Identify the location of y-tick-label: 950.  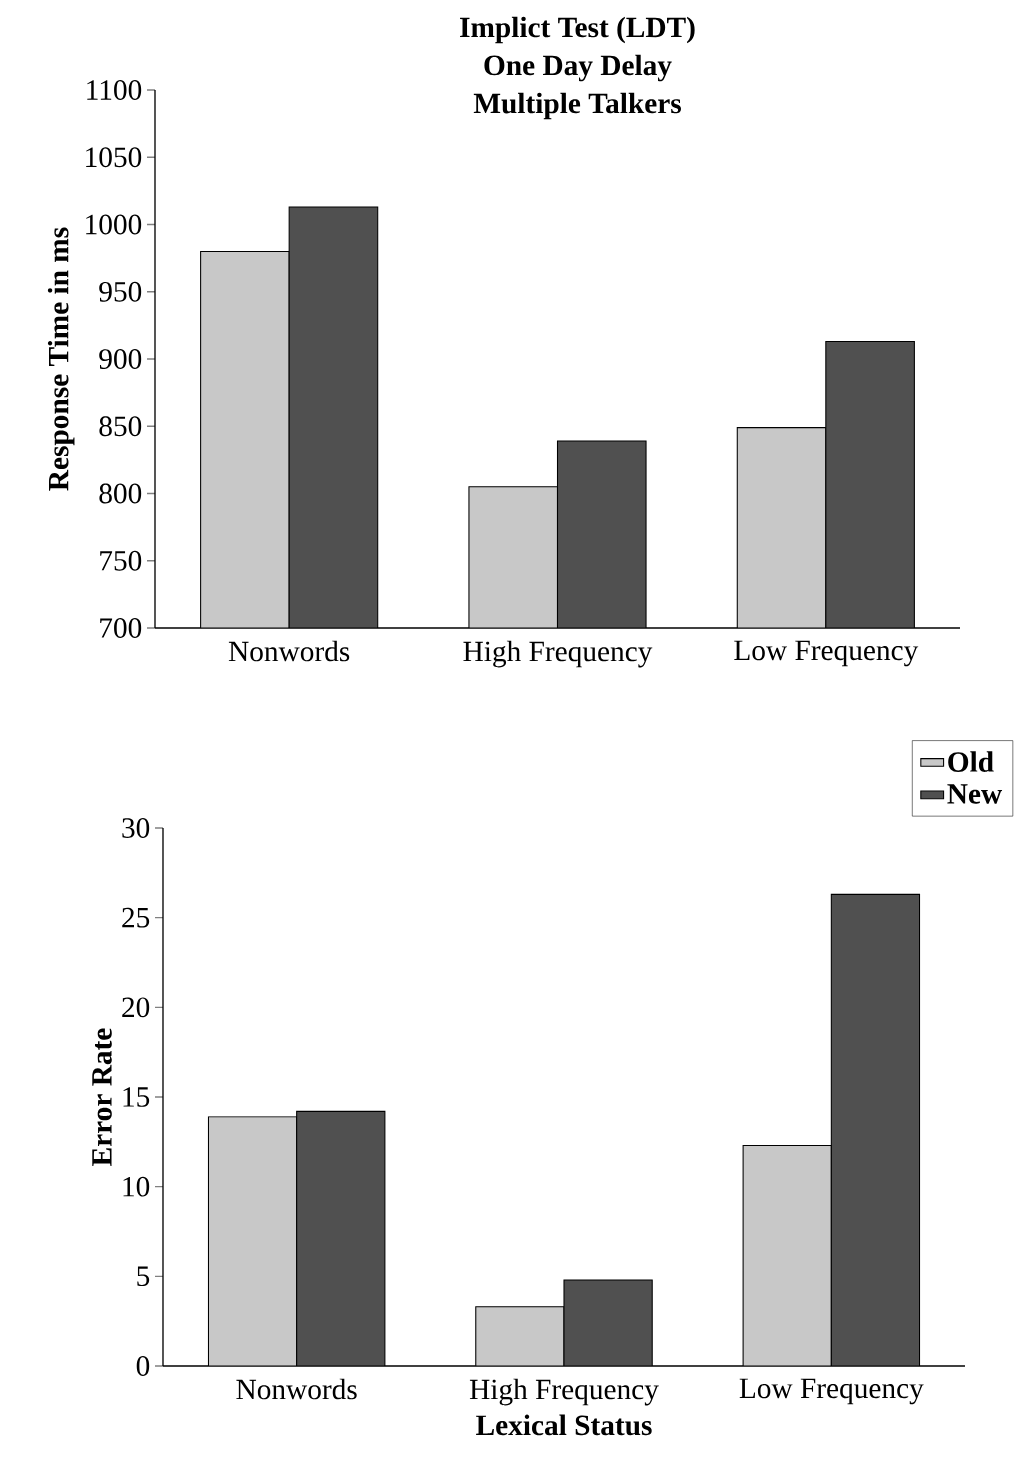
(120, 291).